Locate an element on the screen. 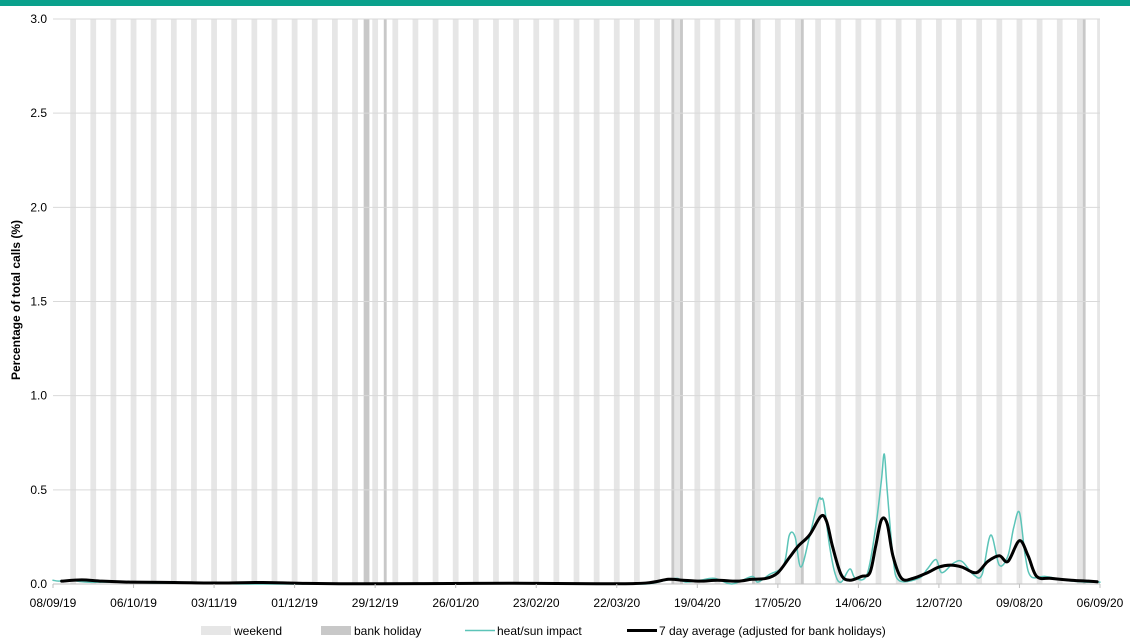 The width and height of the screenshot is (1130, 642). series-7-day-average-line is located at coordinates (579, 549).